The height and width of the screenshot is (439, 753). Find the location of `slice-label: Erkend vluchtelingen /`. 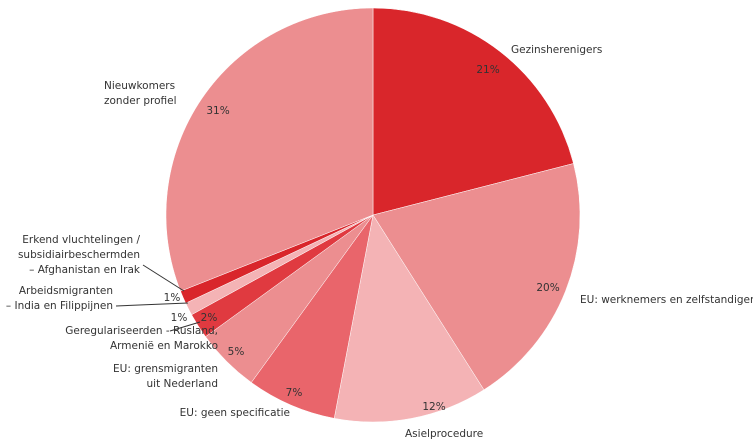

slice-label: Erkend vluchtelingen / is located at coordinates (81, 240).